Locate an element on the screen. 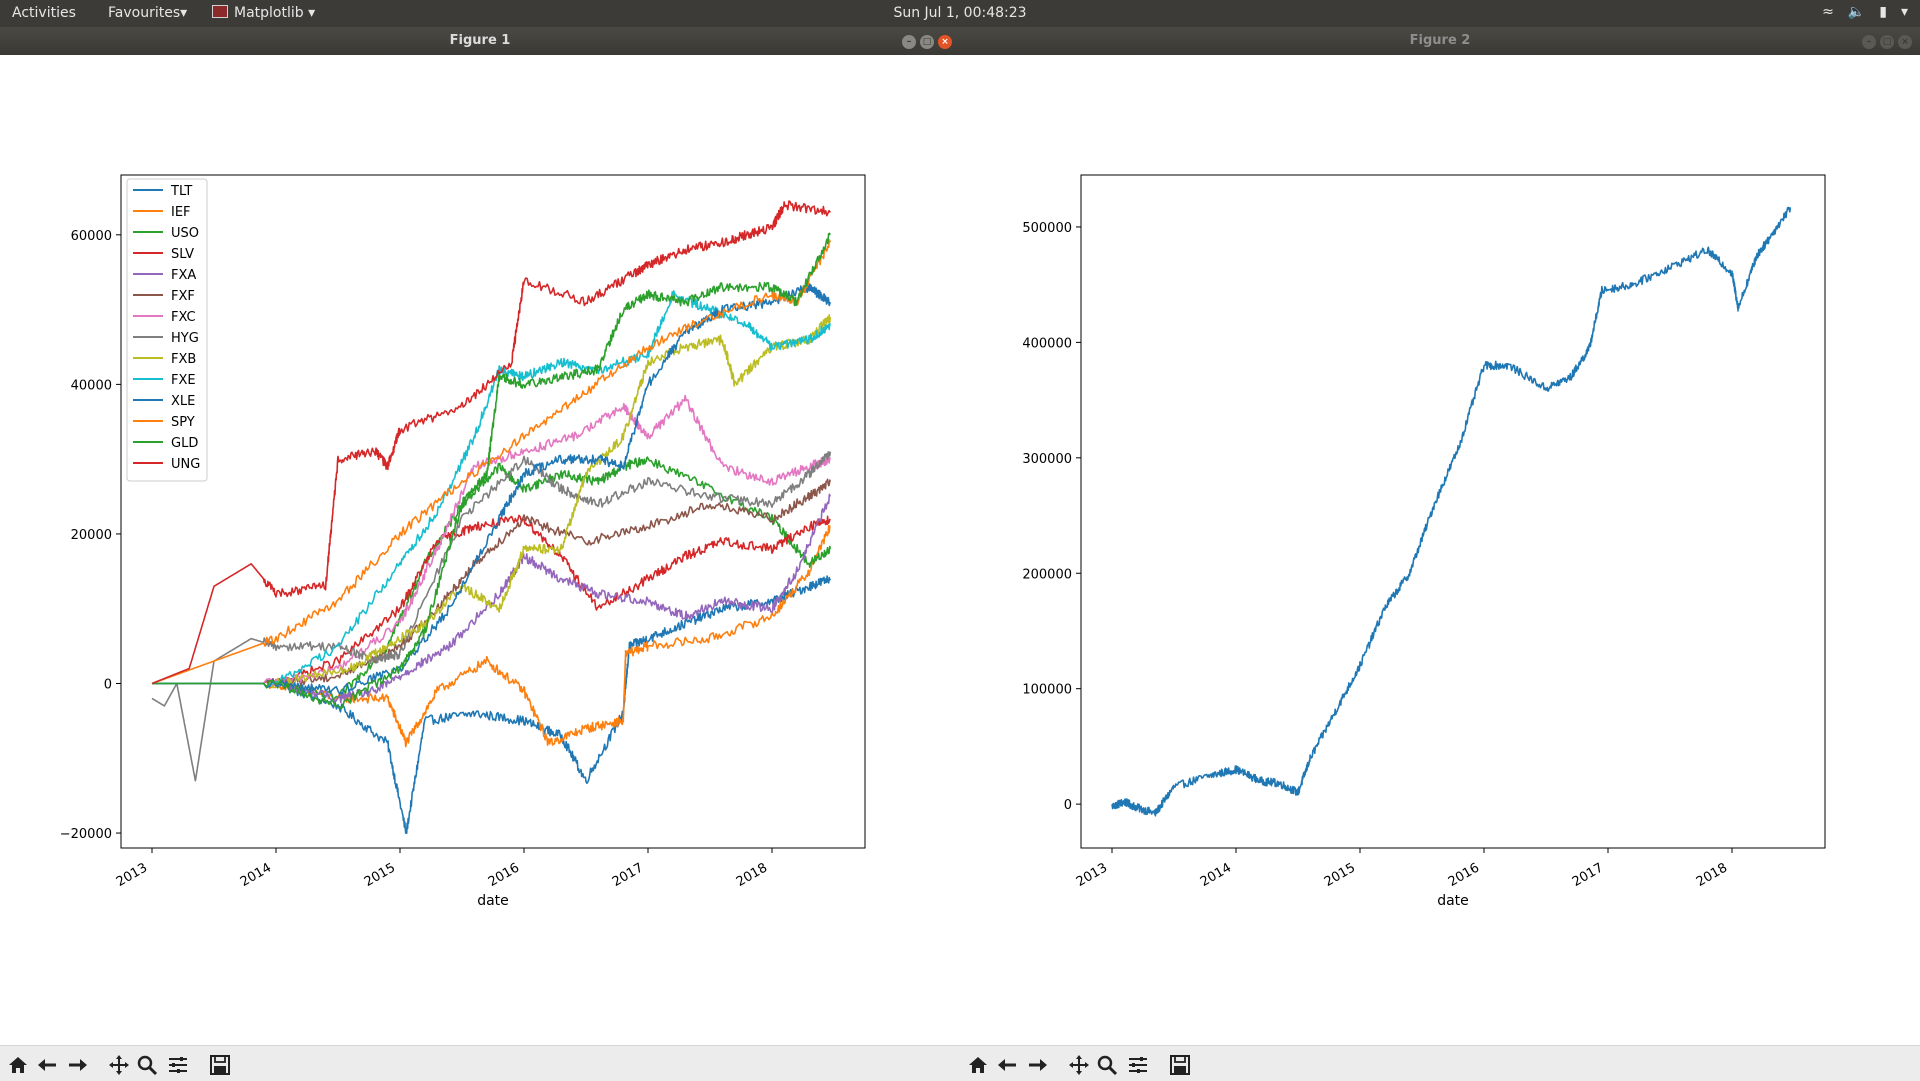  legend-box is located at coordinates (167, 330).